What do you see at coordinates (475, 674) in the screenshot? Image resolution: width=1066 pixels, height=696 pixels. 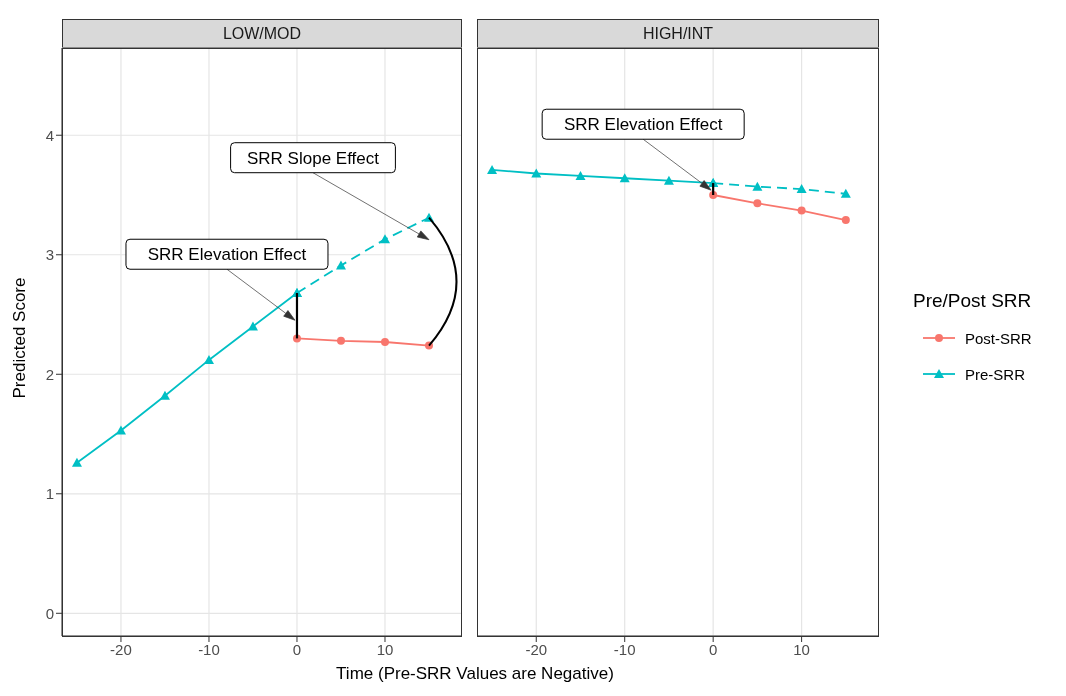 I see `x-axis-title: Time (Pre-SRR Values are Negative)` at bounding box center [475, 674].